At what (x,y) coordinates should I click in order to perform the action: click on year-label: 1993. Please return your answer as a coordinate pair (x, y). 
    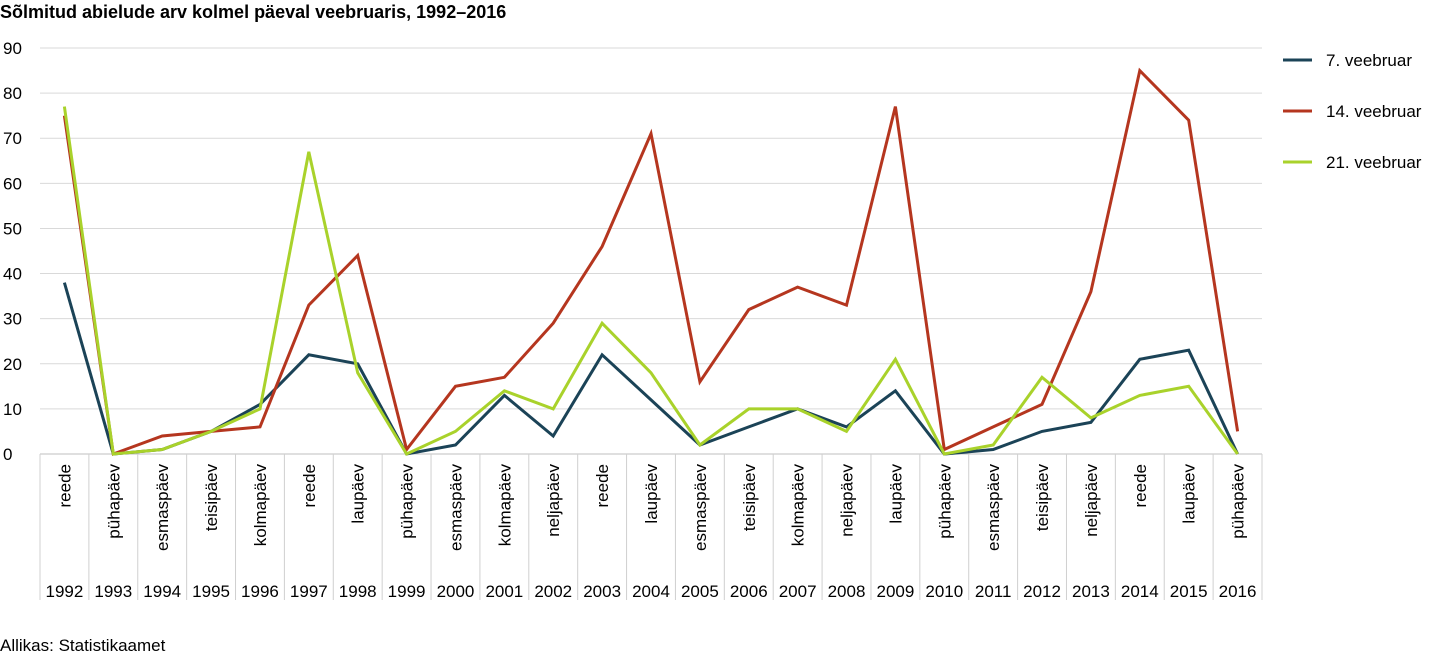
    Looking at the image, I should click on (113, 591).